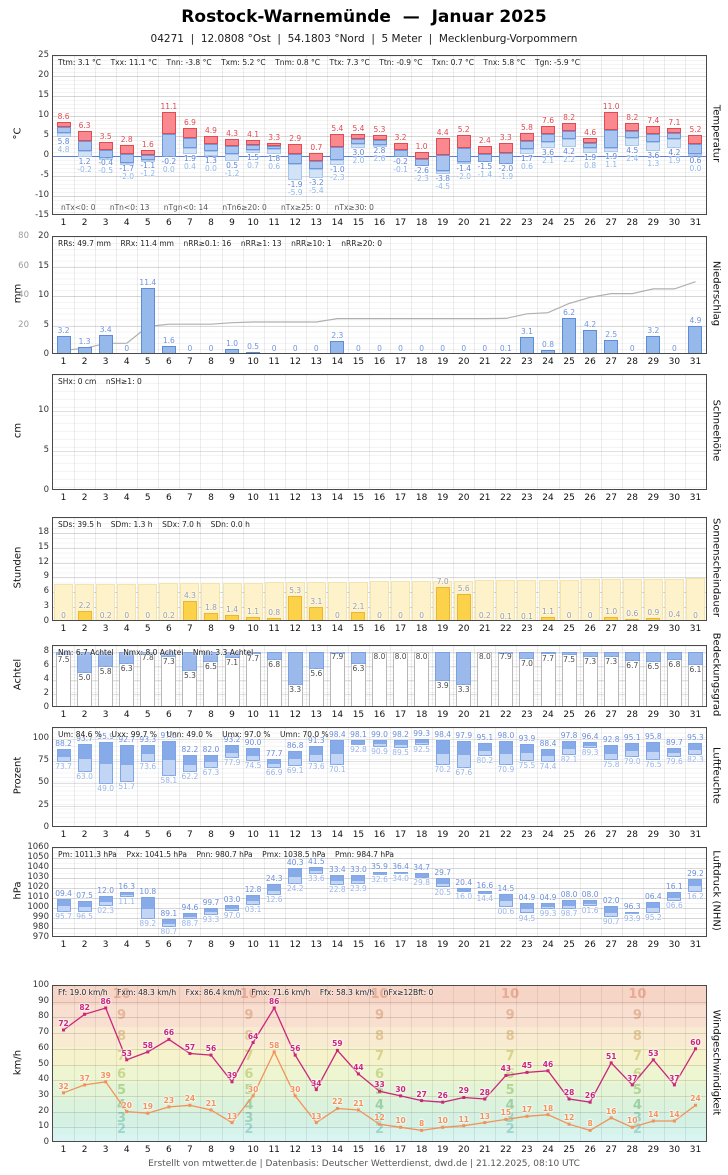  What do you see at coordinates (358, 223) in the screenshot?
I see `day-label: 15` at bounding box center [358, 223].